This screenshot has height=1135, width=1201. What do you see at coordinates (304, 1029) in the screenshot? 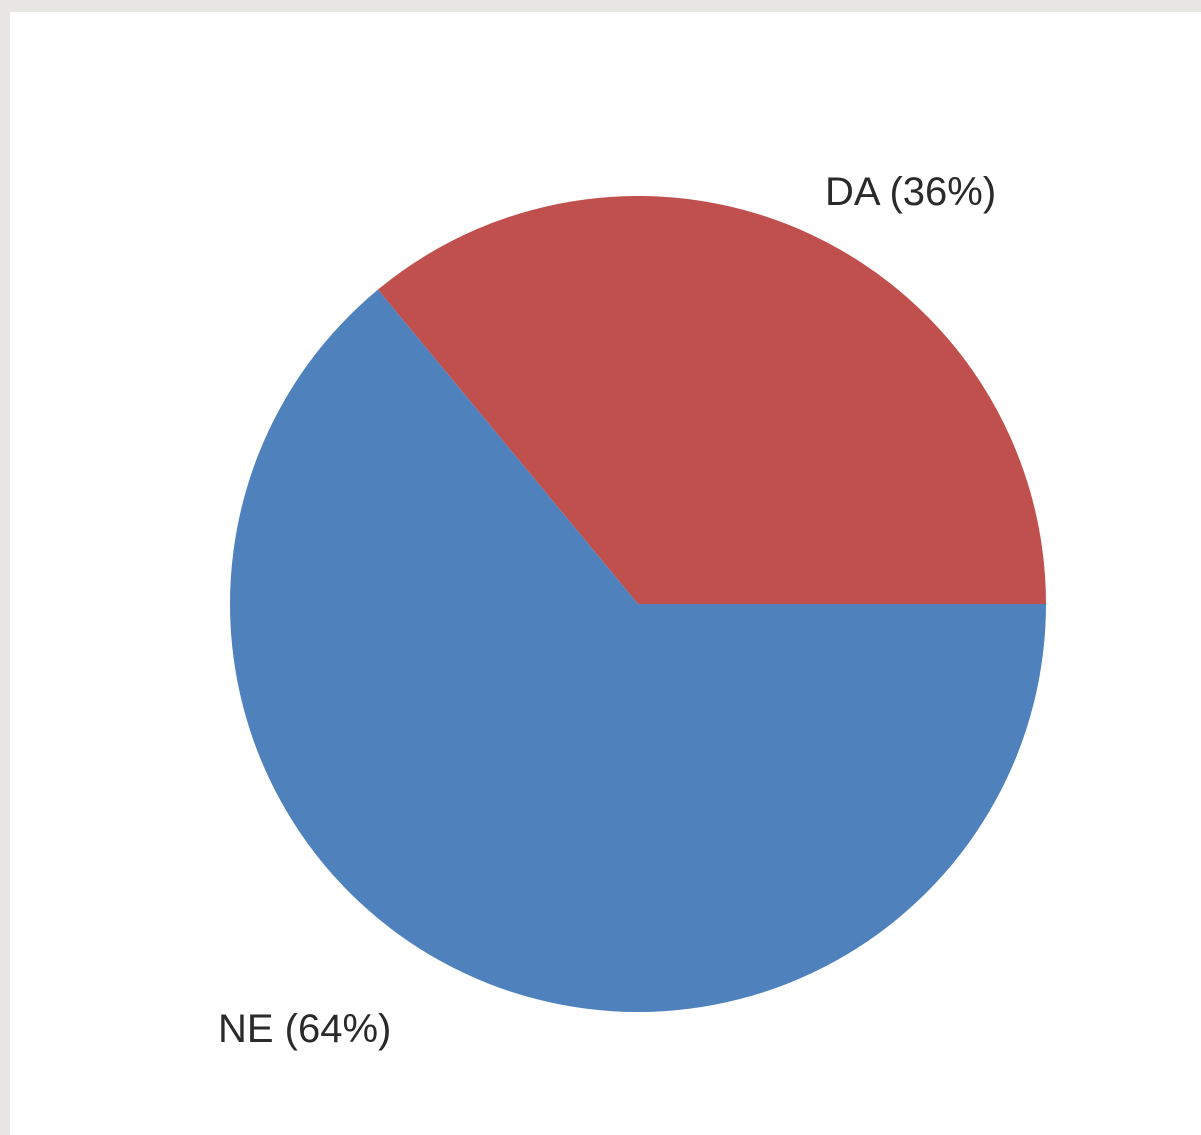
I see `slice-label-ne: NE (64%)` at bounding box center [304, 1029].